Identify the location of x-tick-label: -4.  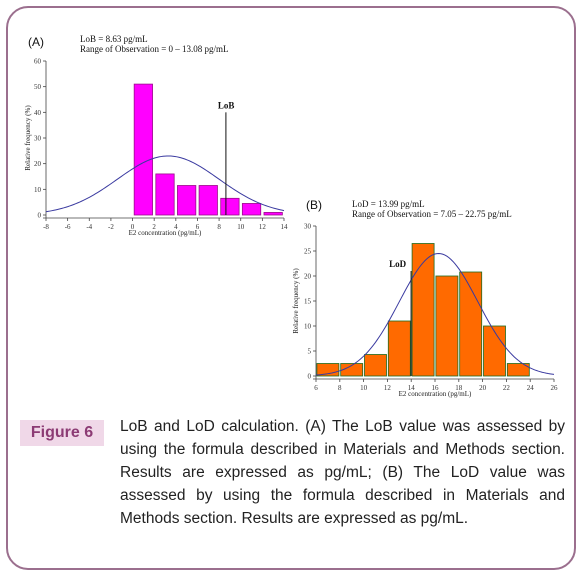
(89, 227).